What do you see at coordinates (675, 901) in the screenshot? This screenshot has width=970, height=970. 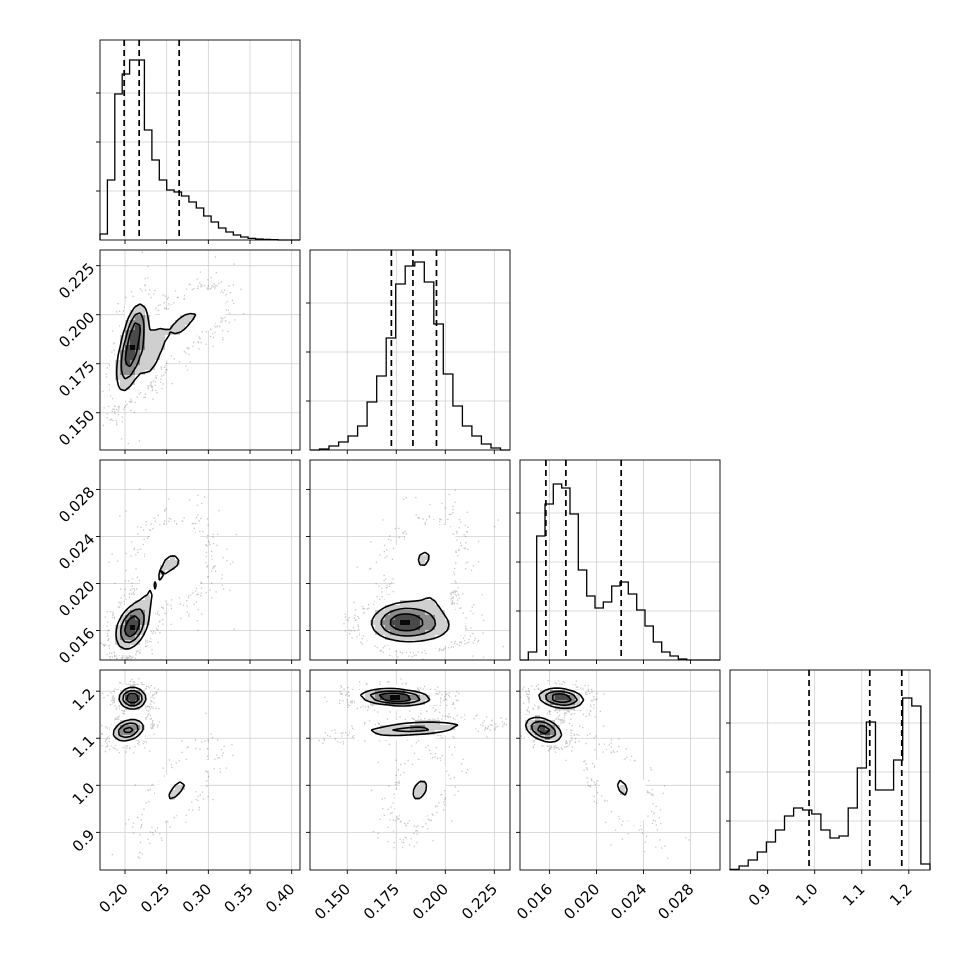 I see `x-tick-label: 0.028` at bounding box center [675, 901].